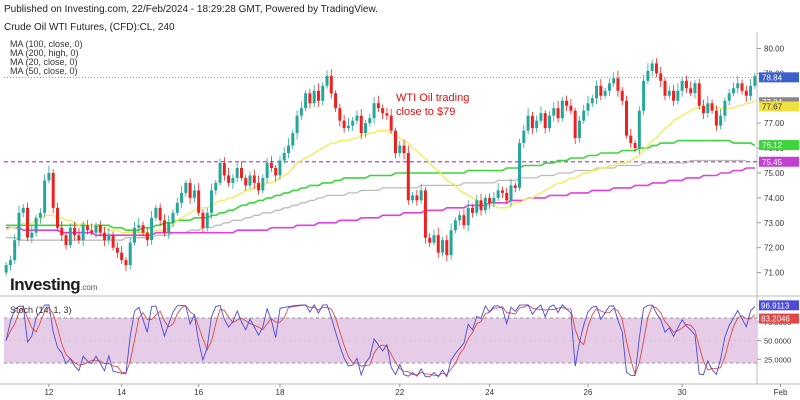  Describe the element at coordinates (774, 273) in the screenshot. I see `y-tick-label: 71.00` at that location.